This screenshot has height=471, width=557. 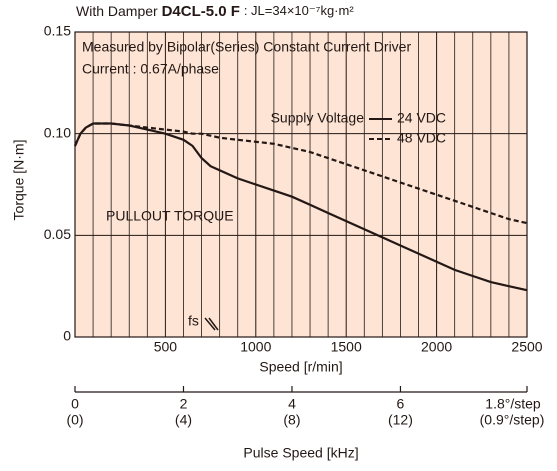 What do you see at coordinates (299, 10) in the screenshot?
I see `title-inertia: : JL=34×10⁻⁷kg·m²` at bounding box center [299, 10].